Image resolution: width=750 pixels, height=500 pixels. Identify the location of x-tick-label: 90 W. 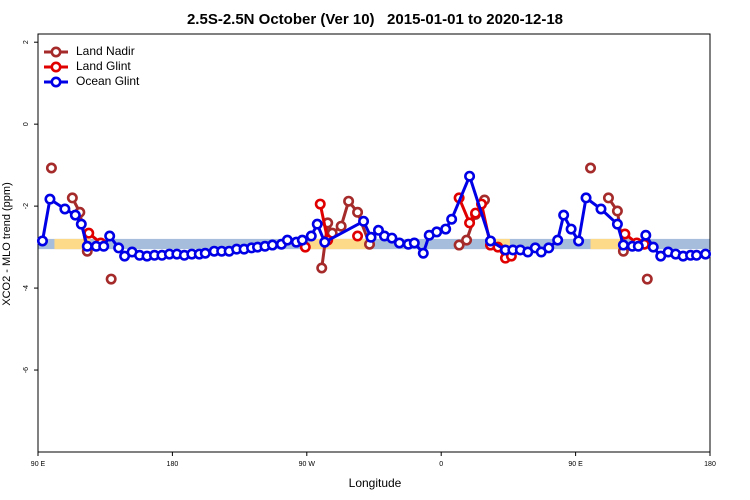
(307, 464).